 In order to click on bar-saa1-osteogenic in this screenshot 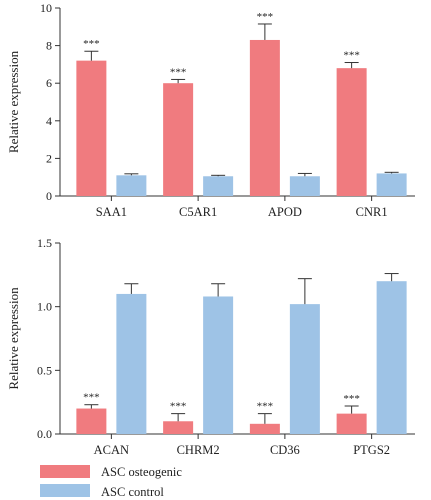, I will do `click(91, 128)`.